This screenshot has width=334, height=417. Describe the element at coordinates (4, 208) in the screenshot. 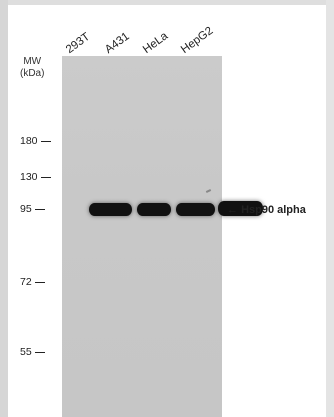

I see `frame-left-border` at that location.